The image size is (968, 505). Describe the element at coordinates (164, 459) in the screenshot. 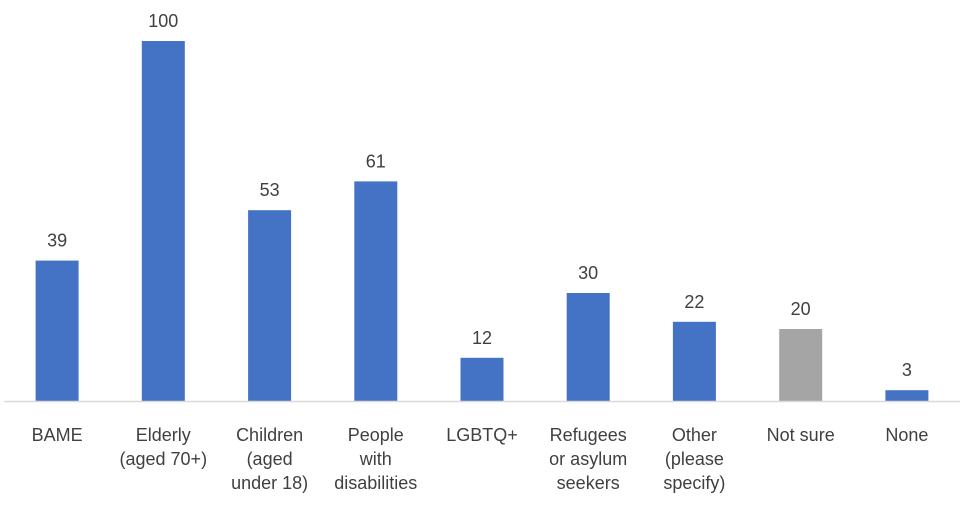

I see `category-label-1-line-1: (aged 70+)` at that location.